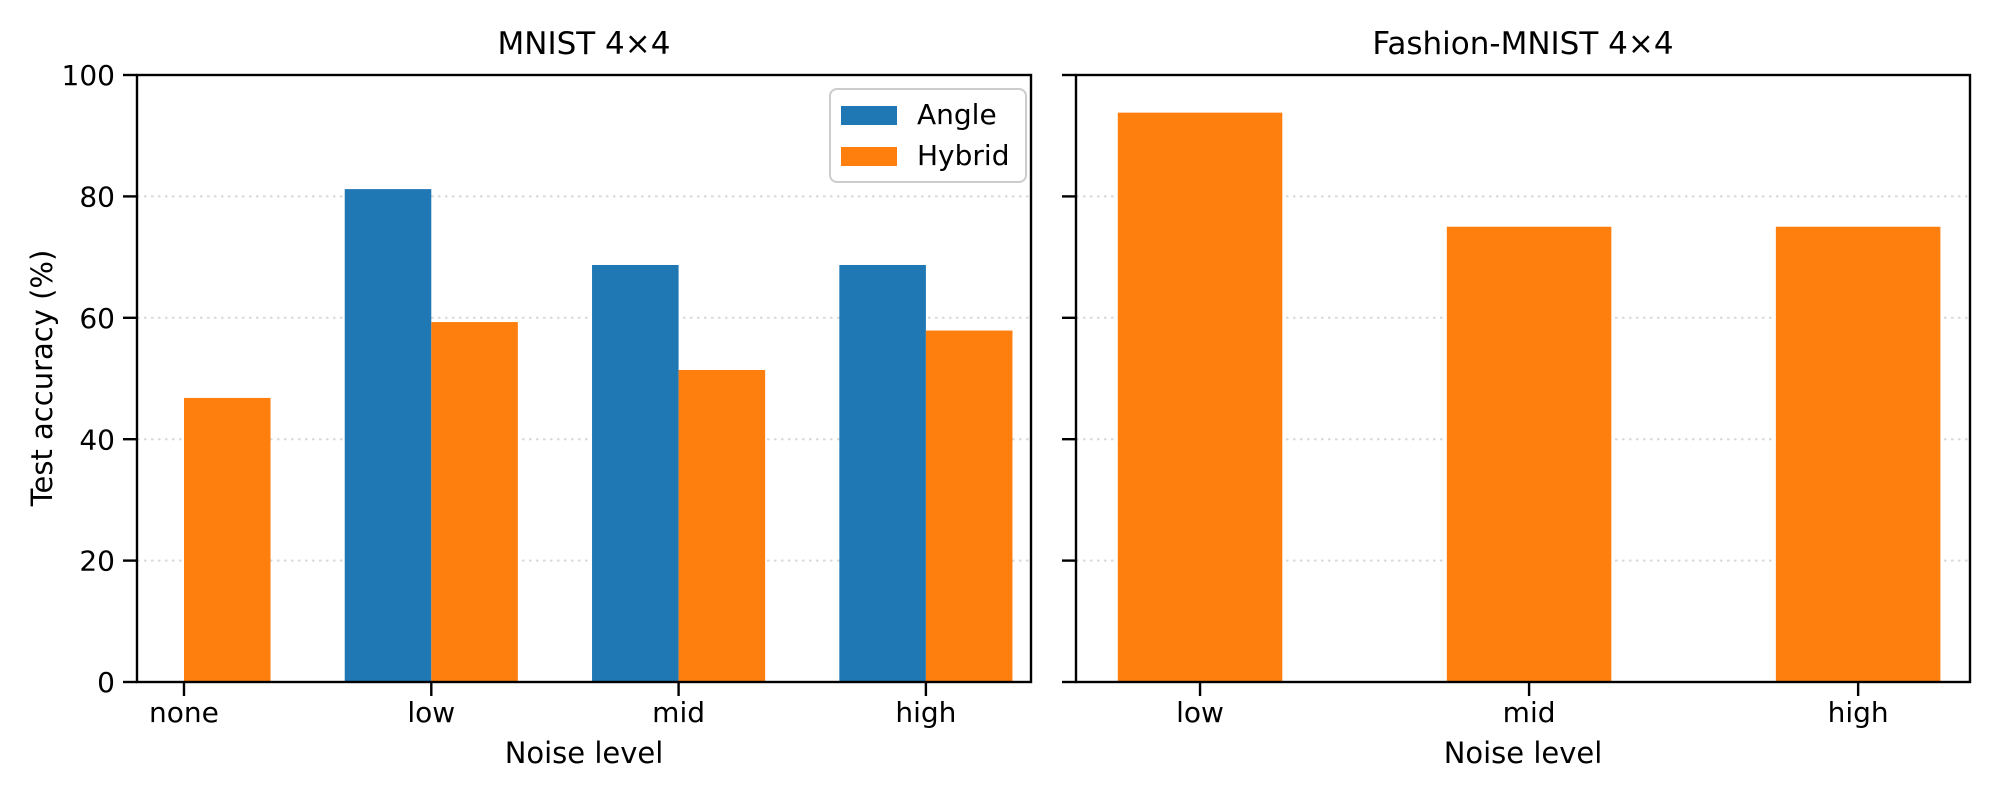  Describe the element at coordinates (635, 473) in the screenshot. I see `bar-angle-mid` at that location.